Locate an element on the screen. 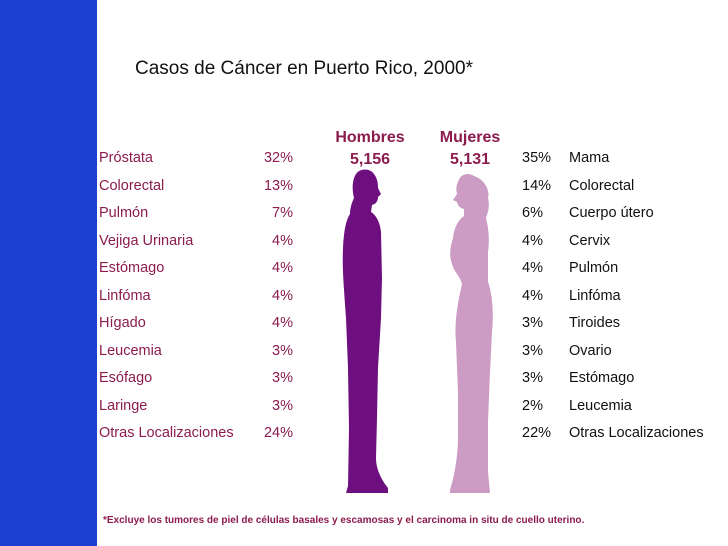  women-site-label: Linfóma is located at coordinates (595, 295).